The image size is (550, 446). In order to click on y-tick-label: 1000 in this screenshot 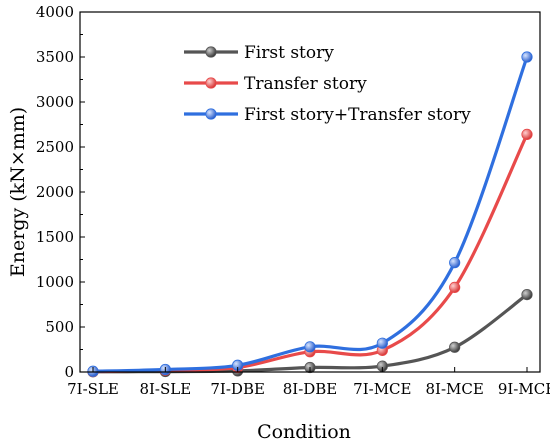, I will do `click(55, 282)`.